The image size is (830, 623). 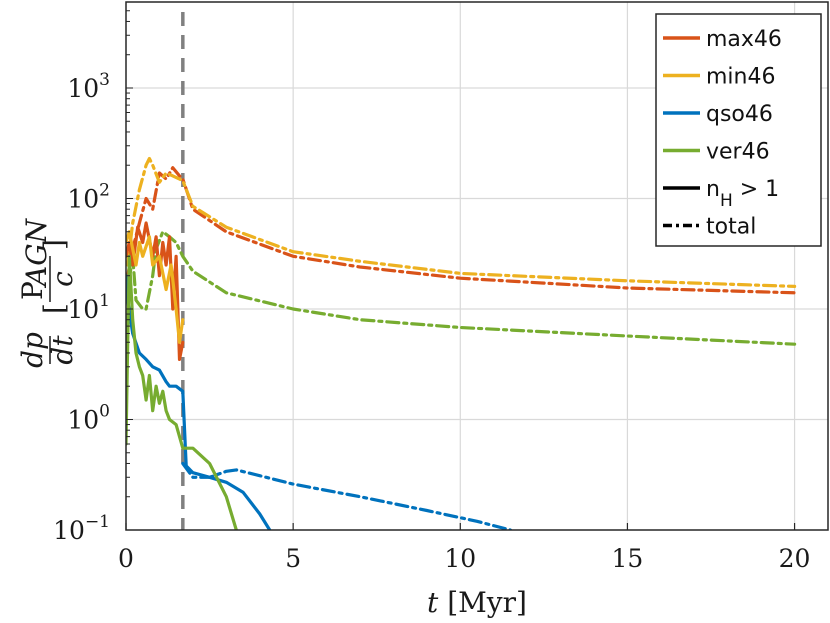 What do you see at coordinates (740, 77) in the screenshot?
I see `legend-label-1: min46` at bounding box center [740, 77].